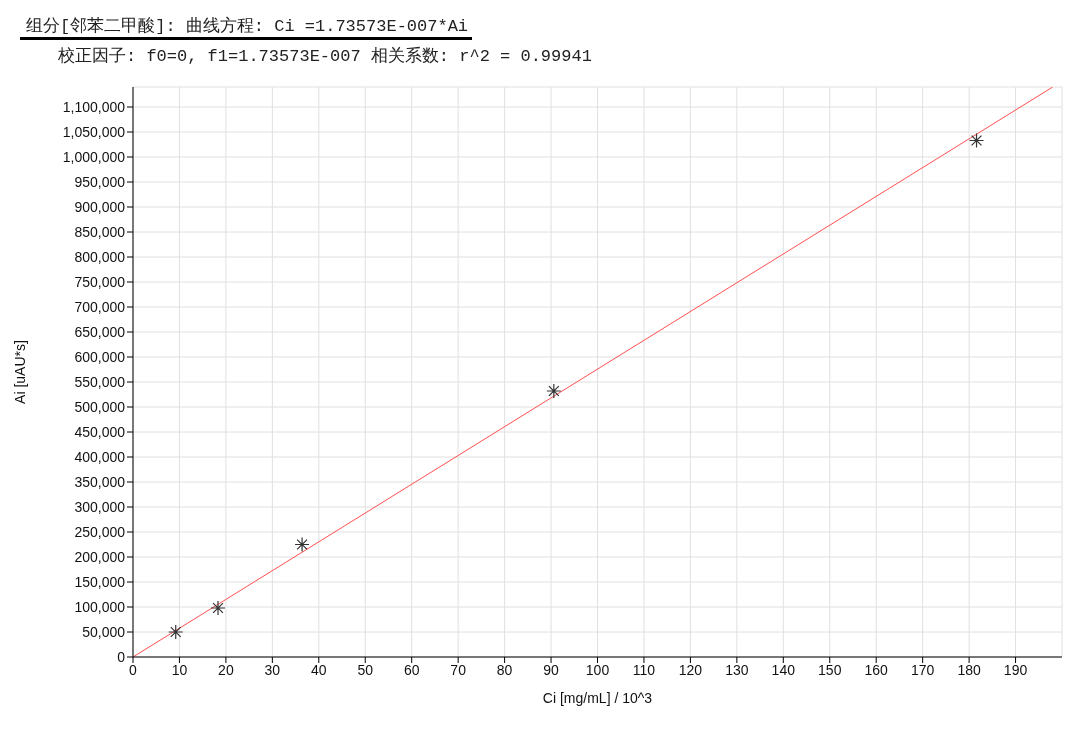  Describe the element at coordinates (100, 281) in the screenshot. I see `y-tick-label: 750,000` at that location.